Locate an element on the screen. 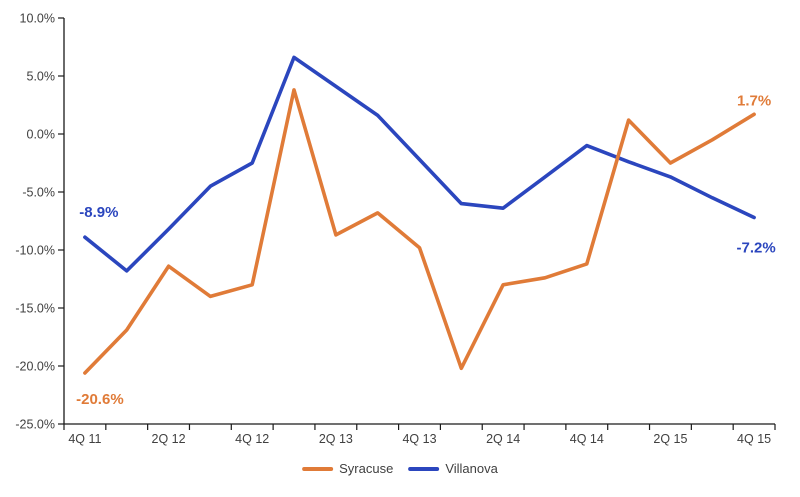 This screenshot has width=800, height=497. x-axis-tick-label: 2Q 12 is located at coordinates (169, 439).